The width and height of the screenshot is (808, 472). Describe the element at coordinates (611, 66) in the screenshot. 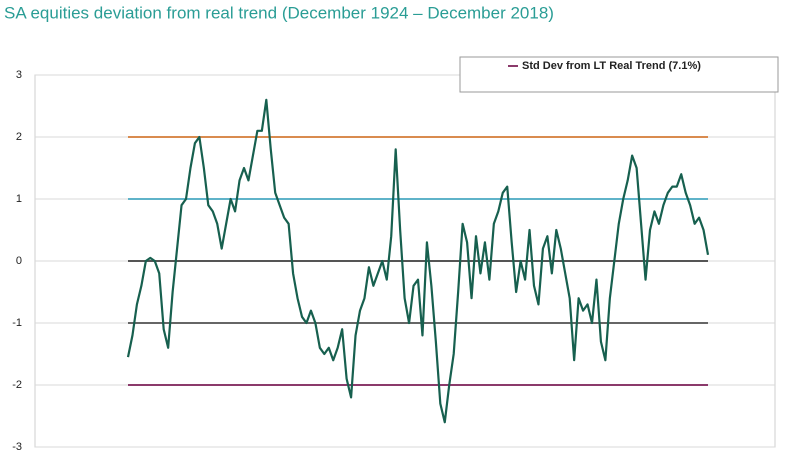

I see `legend-label: Std Dev from LT Real Trend (7.1%)` at that location.